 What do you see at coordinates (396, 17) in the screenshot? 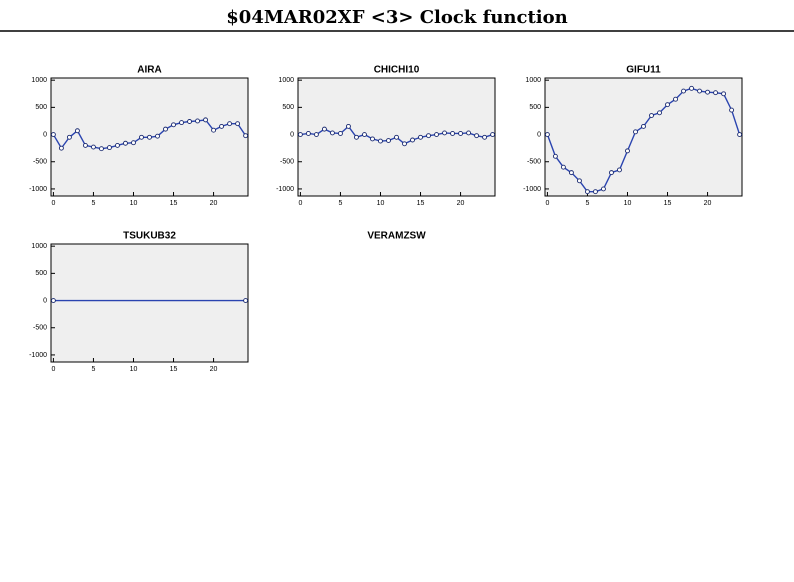
I see `page-title: $04MAR02XF <3> Clock function` at bounding box center [396, 17].